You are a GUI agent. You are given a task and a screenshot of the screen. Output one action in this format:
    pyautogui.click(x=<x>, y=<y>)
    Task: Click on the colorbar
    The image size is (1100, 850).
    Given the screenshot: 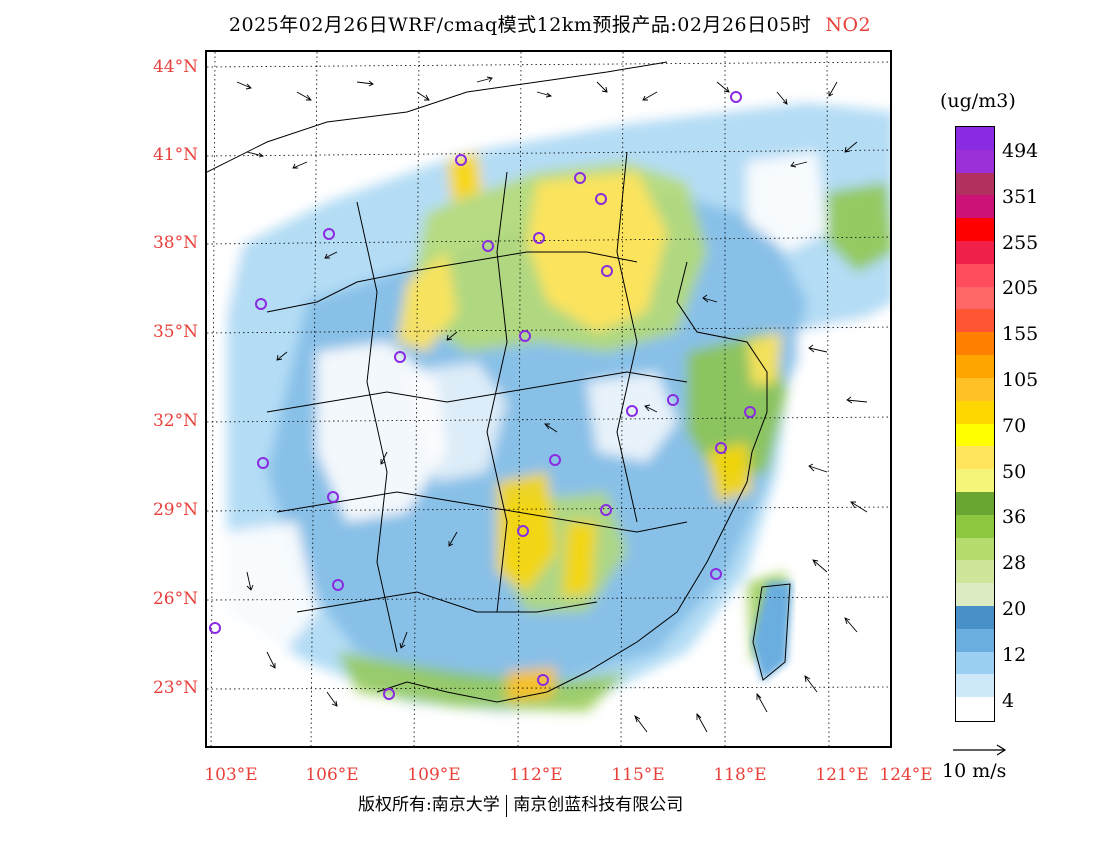 What is the action you would take?
    pyautogui.click(x=975, y=424)
    